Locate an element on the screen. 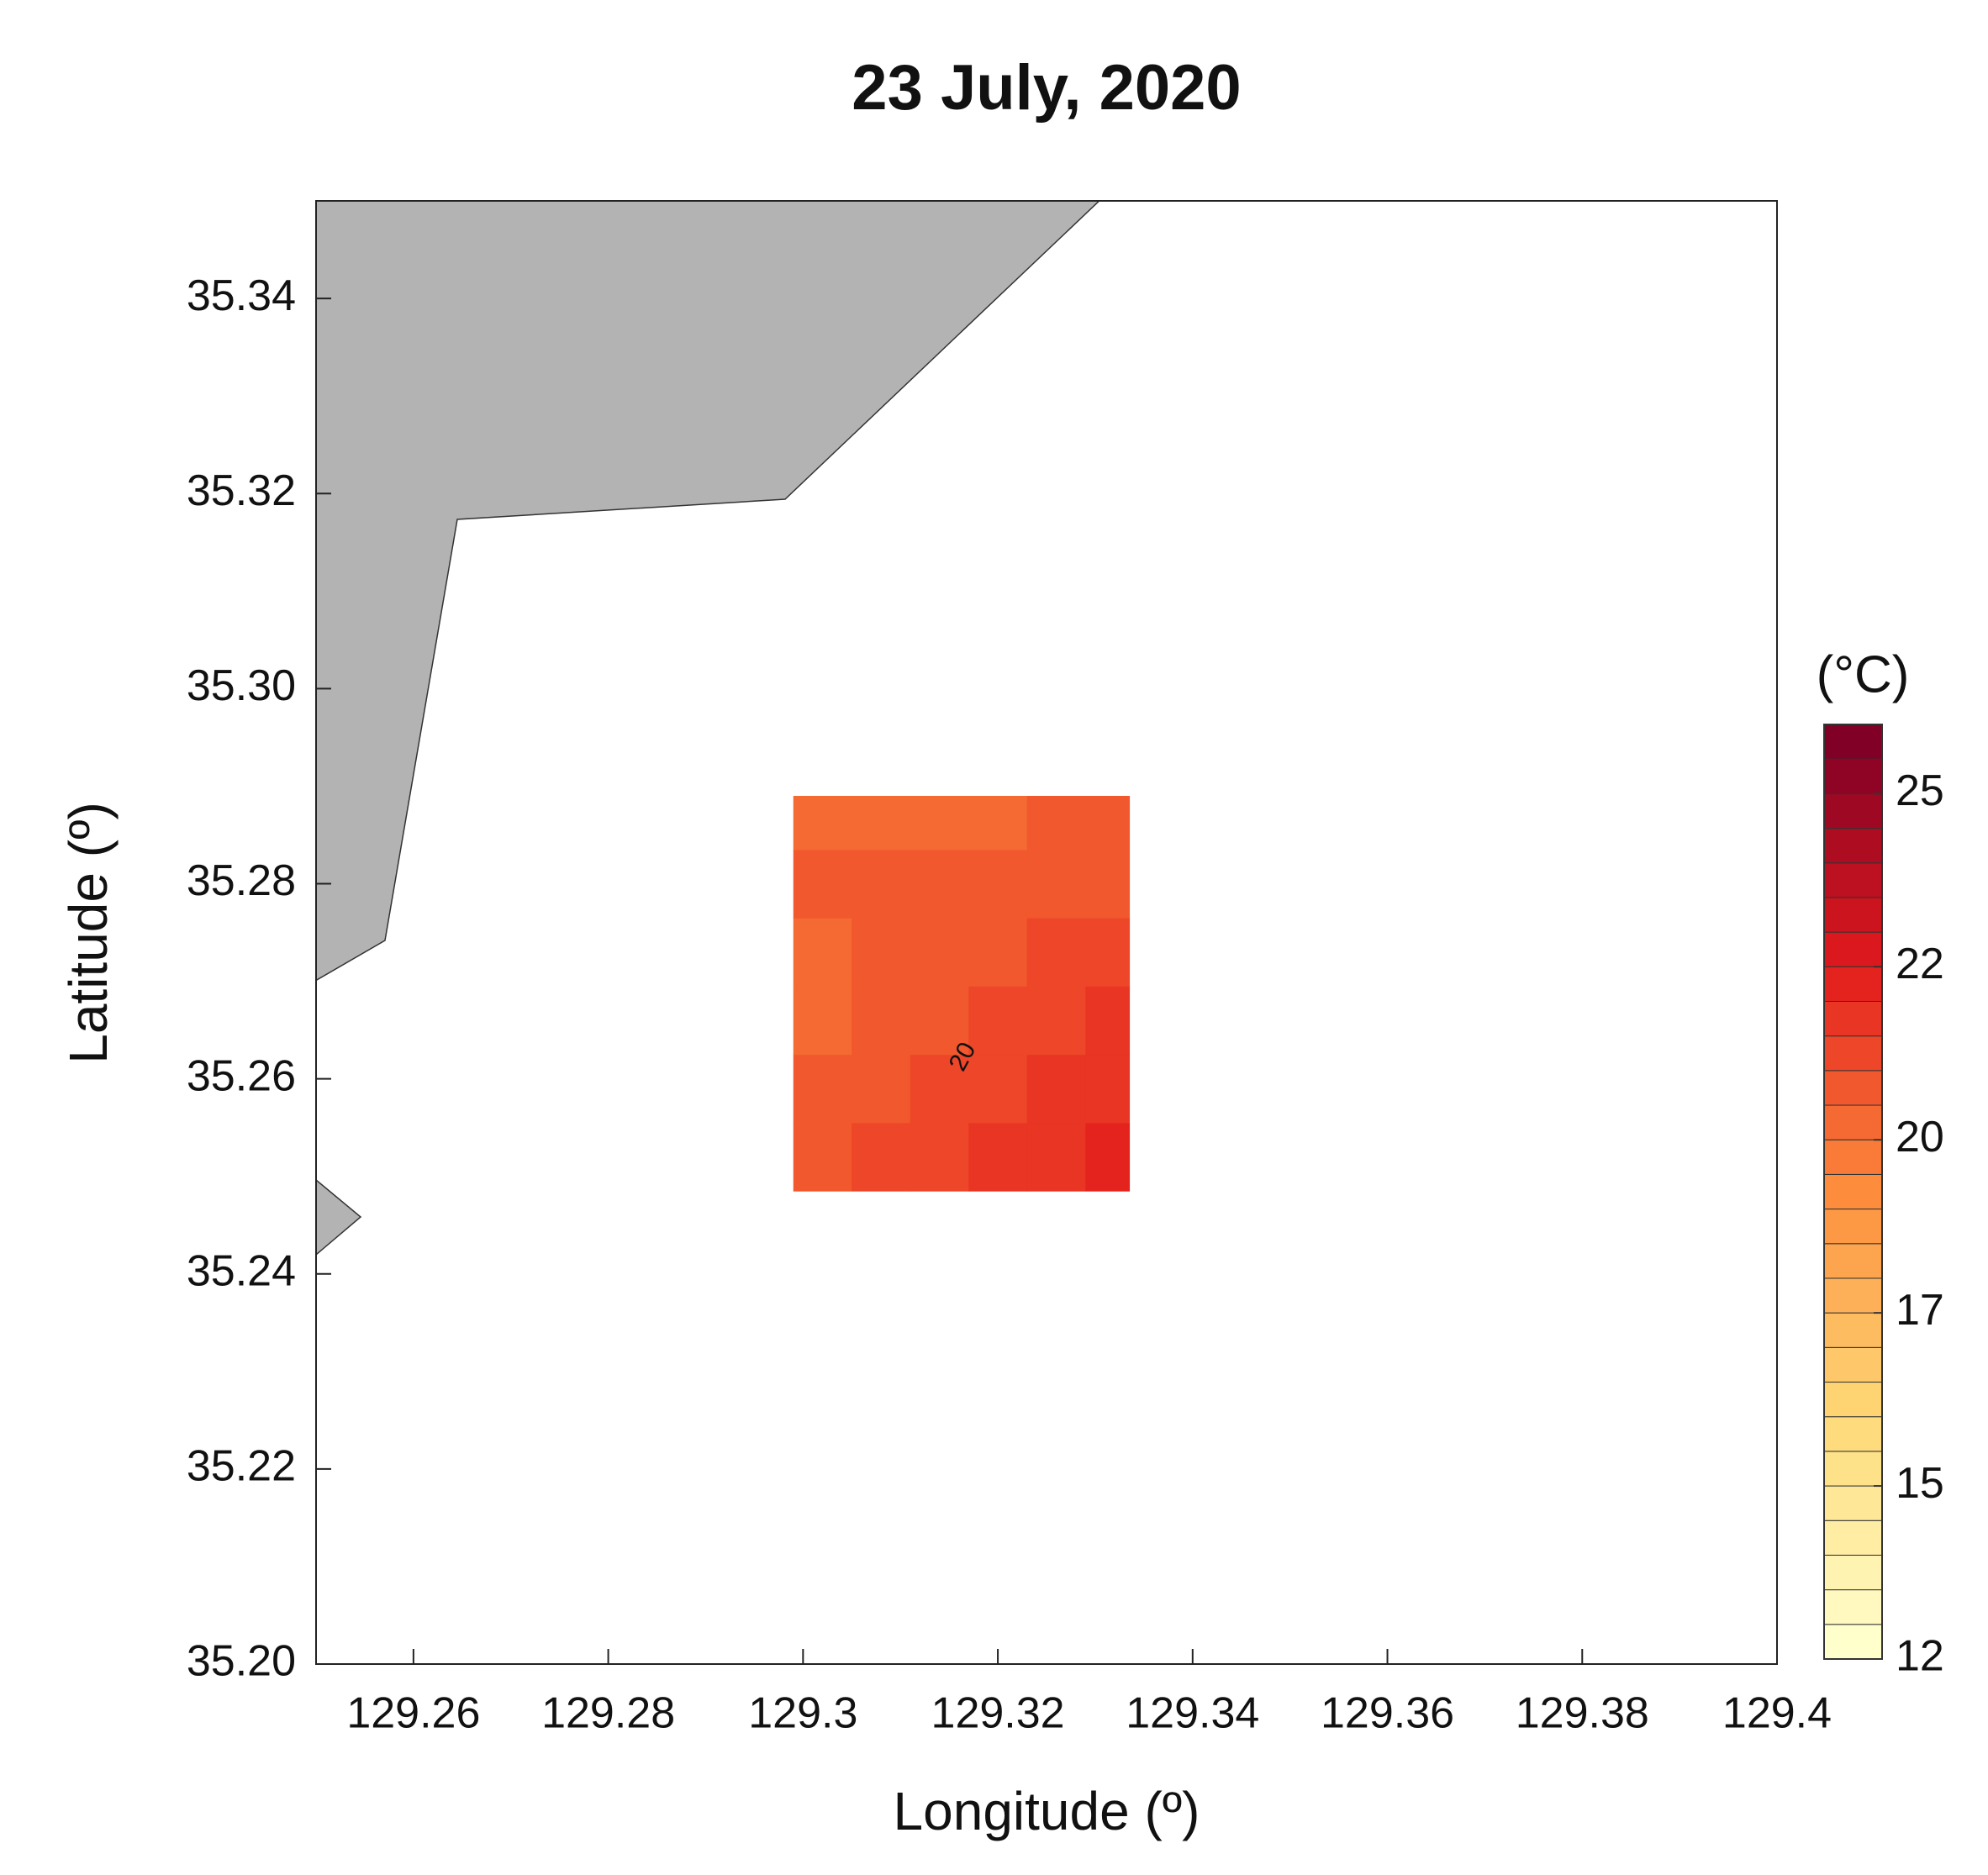 Image resolution: width=1988 pixels, height=1875 pixels. colorbar-tick-label: 17 is located at coordinates (1920, 1310).